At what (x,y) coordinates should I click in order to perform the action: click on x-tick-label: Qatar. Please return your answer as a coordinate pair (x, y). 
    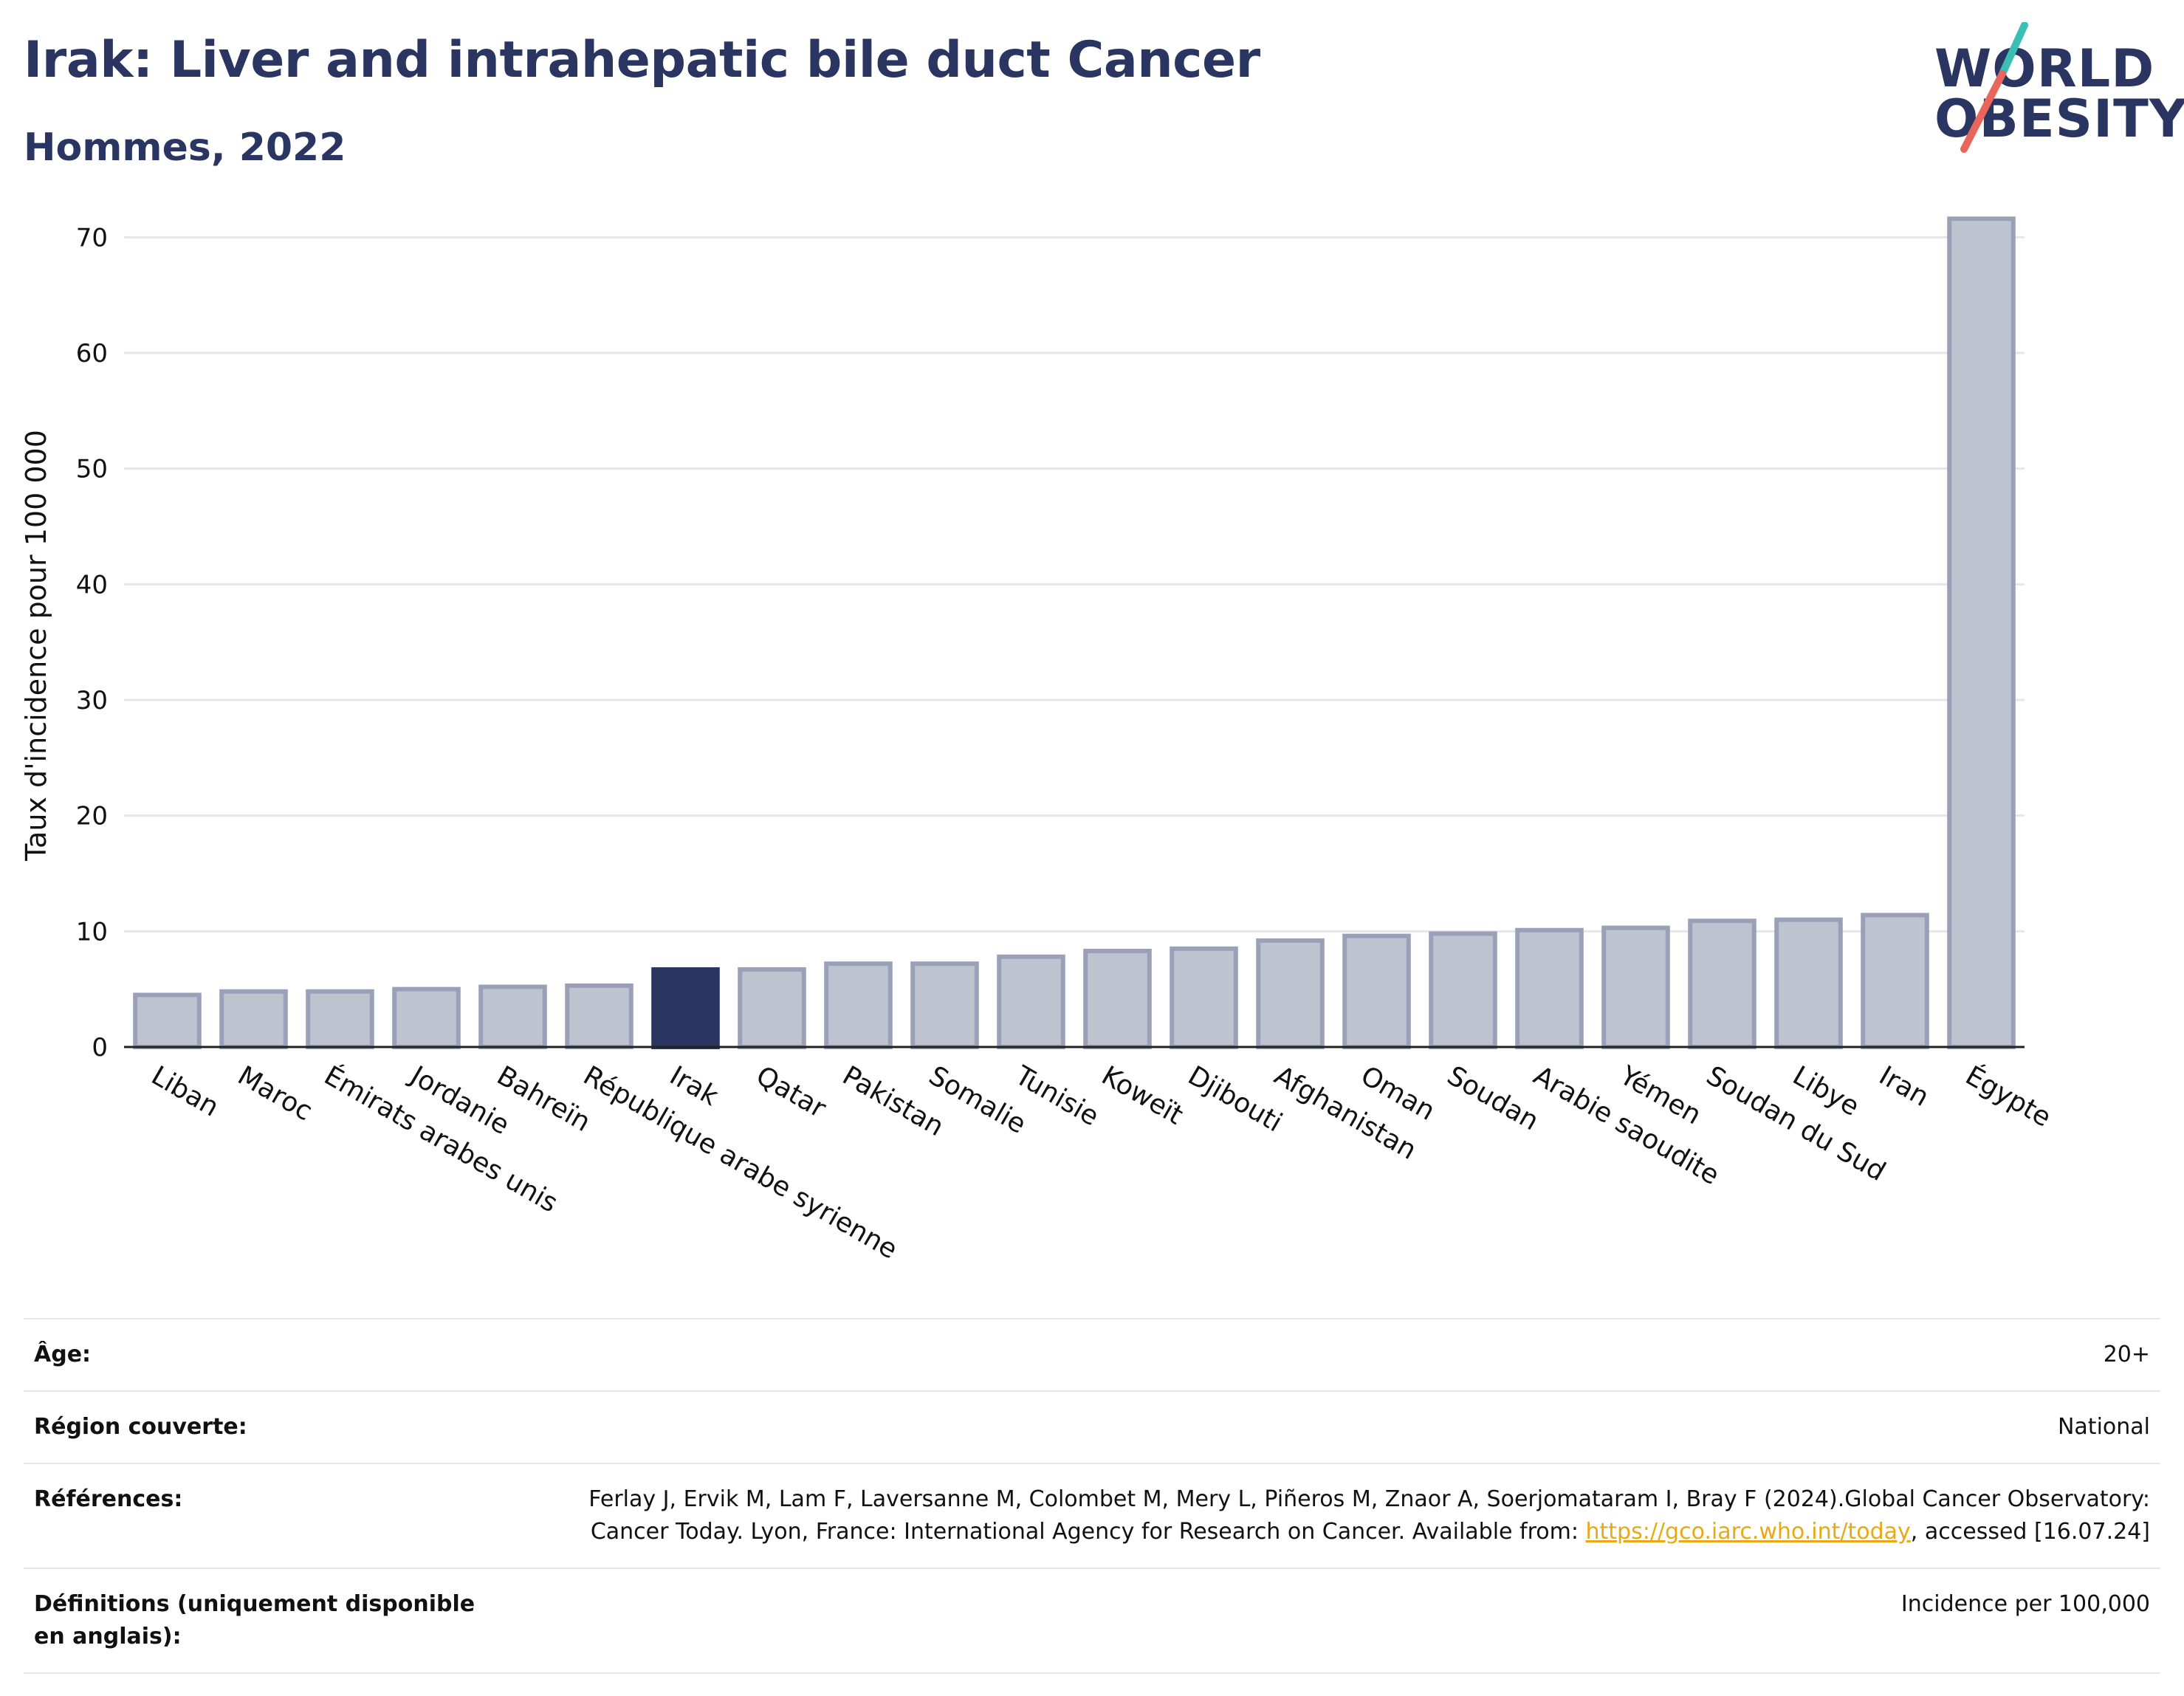
    Looking at the image, I should click on (791, 1092).